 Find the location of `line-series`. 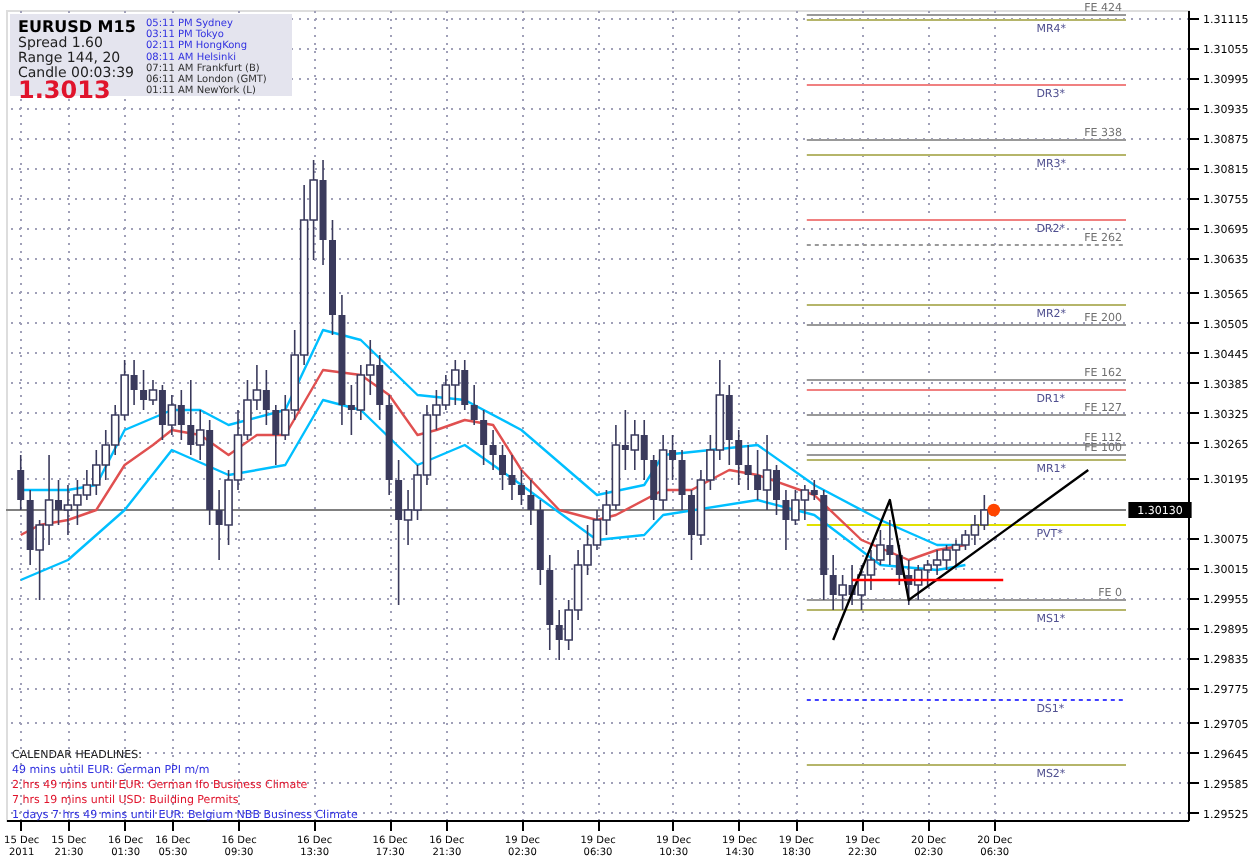

line-series is located at coordinates (960, 555).